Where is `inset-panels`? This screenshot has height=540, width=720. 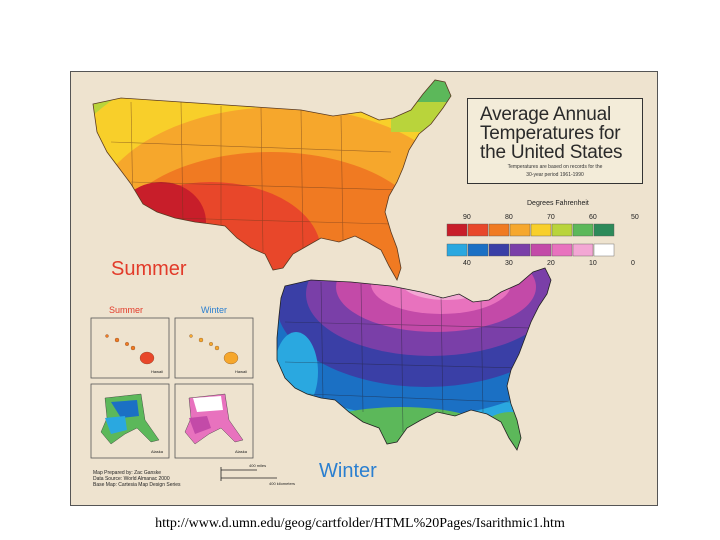 inset-panels is located at coordinates (172, 388).